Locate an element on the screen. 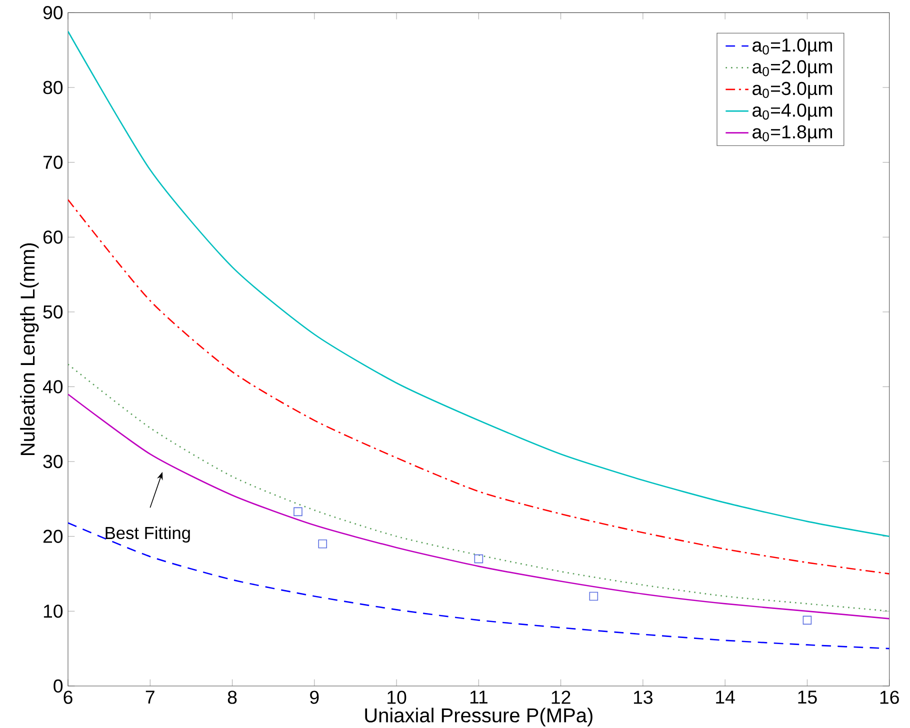  legend-label: a$_{0}$=1.8µm is located at coordinates (792, 133).